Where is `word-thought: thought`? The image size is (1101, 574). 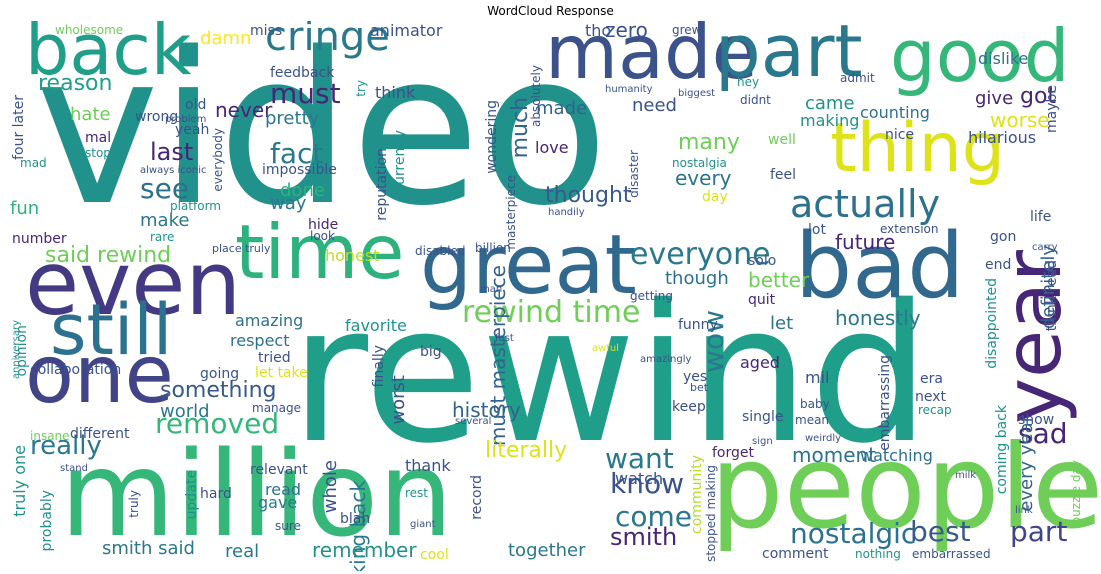 word-thought: thought is located at coordinates (588, 195).